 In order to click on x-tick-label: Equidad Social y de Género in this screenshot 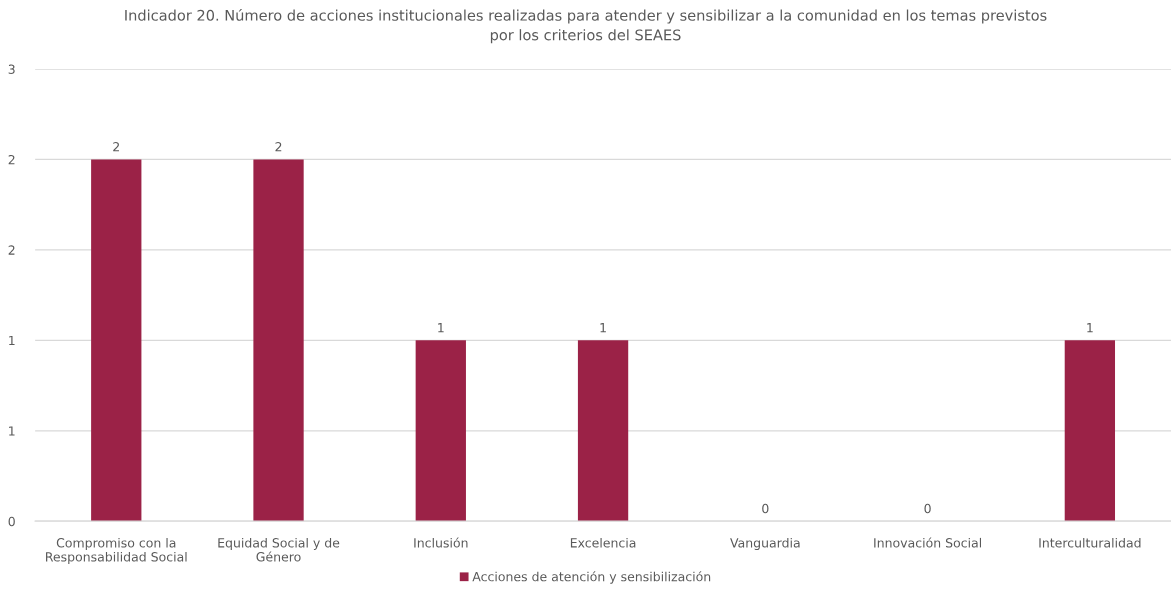, I will do `click(279, 549)`.